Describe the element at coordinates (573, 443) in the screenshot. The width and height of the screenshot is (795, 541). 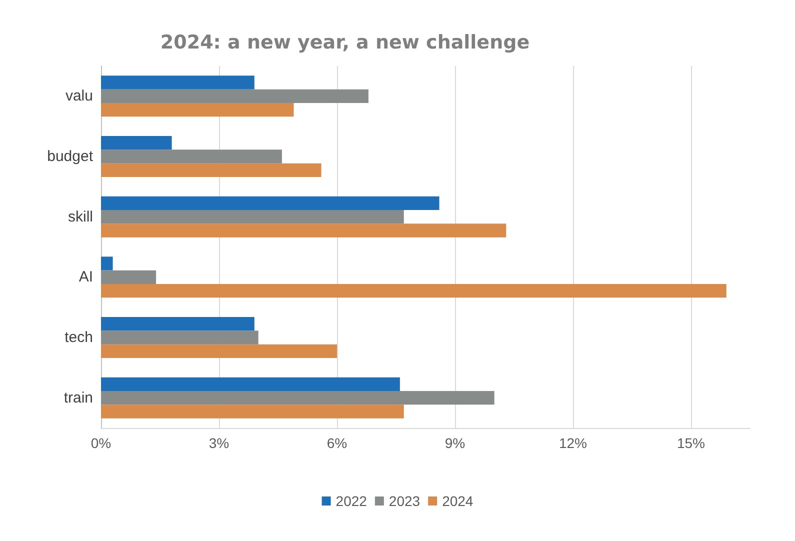
I see `x-tick-label: 12%` at that location.